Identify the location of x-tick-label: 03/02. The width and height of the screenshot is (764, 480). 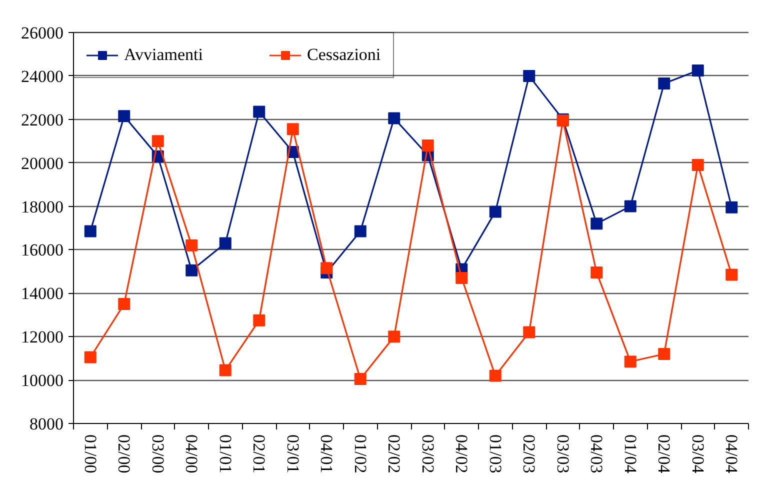
(428, 454).